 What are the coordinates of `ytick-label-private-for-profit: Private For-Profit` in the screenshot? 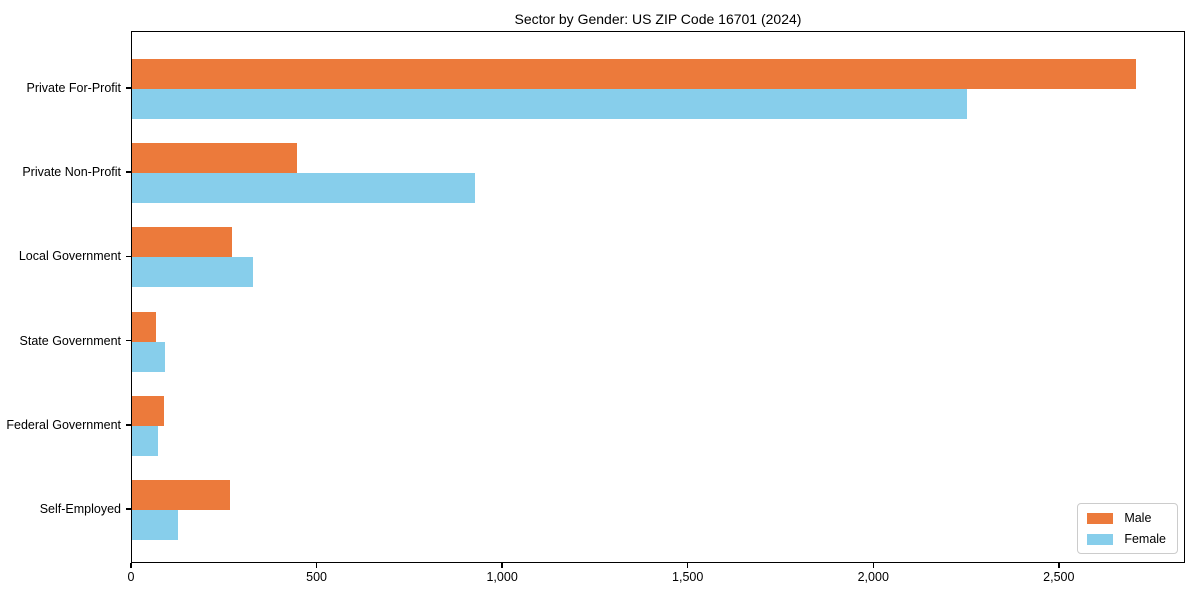 It's located at (73, 88).